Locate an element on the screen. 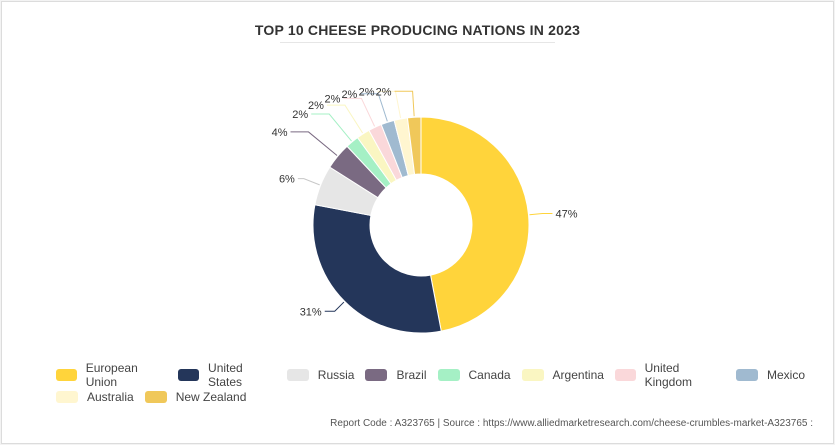  leader-line-brazil is located at coordinates (314, 143).